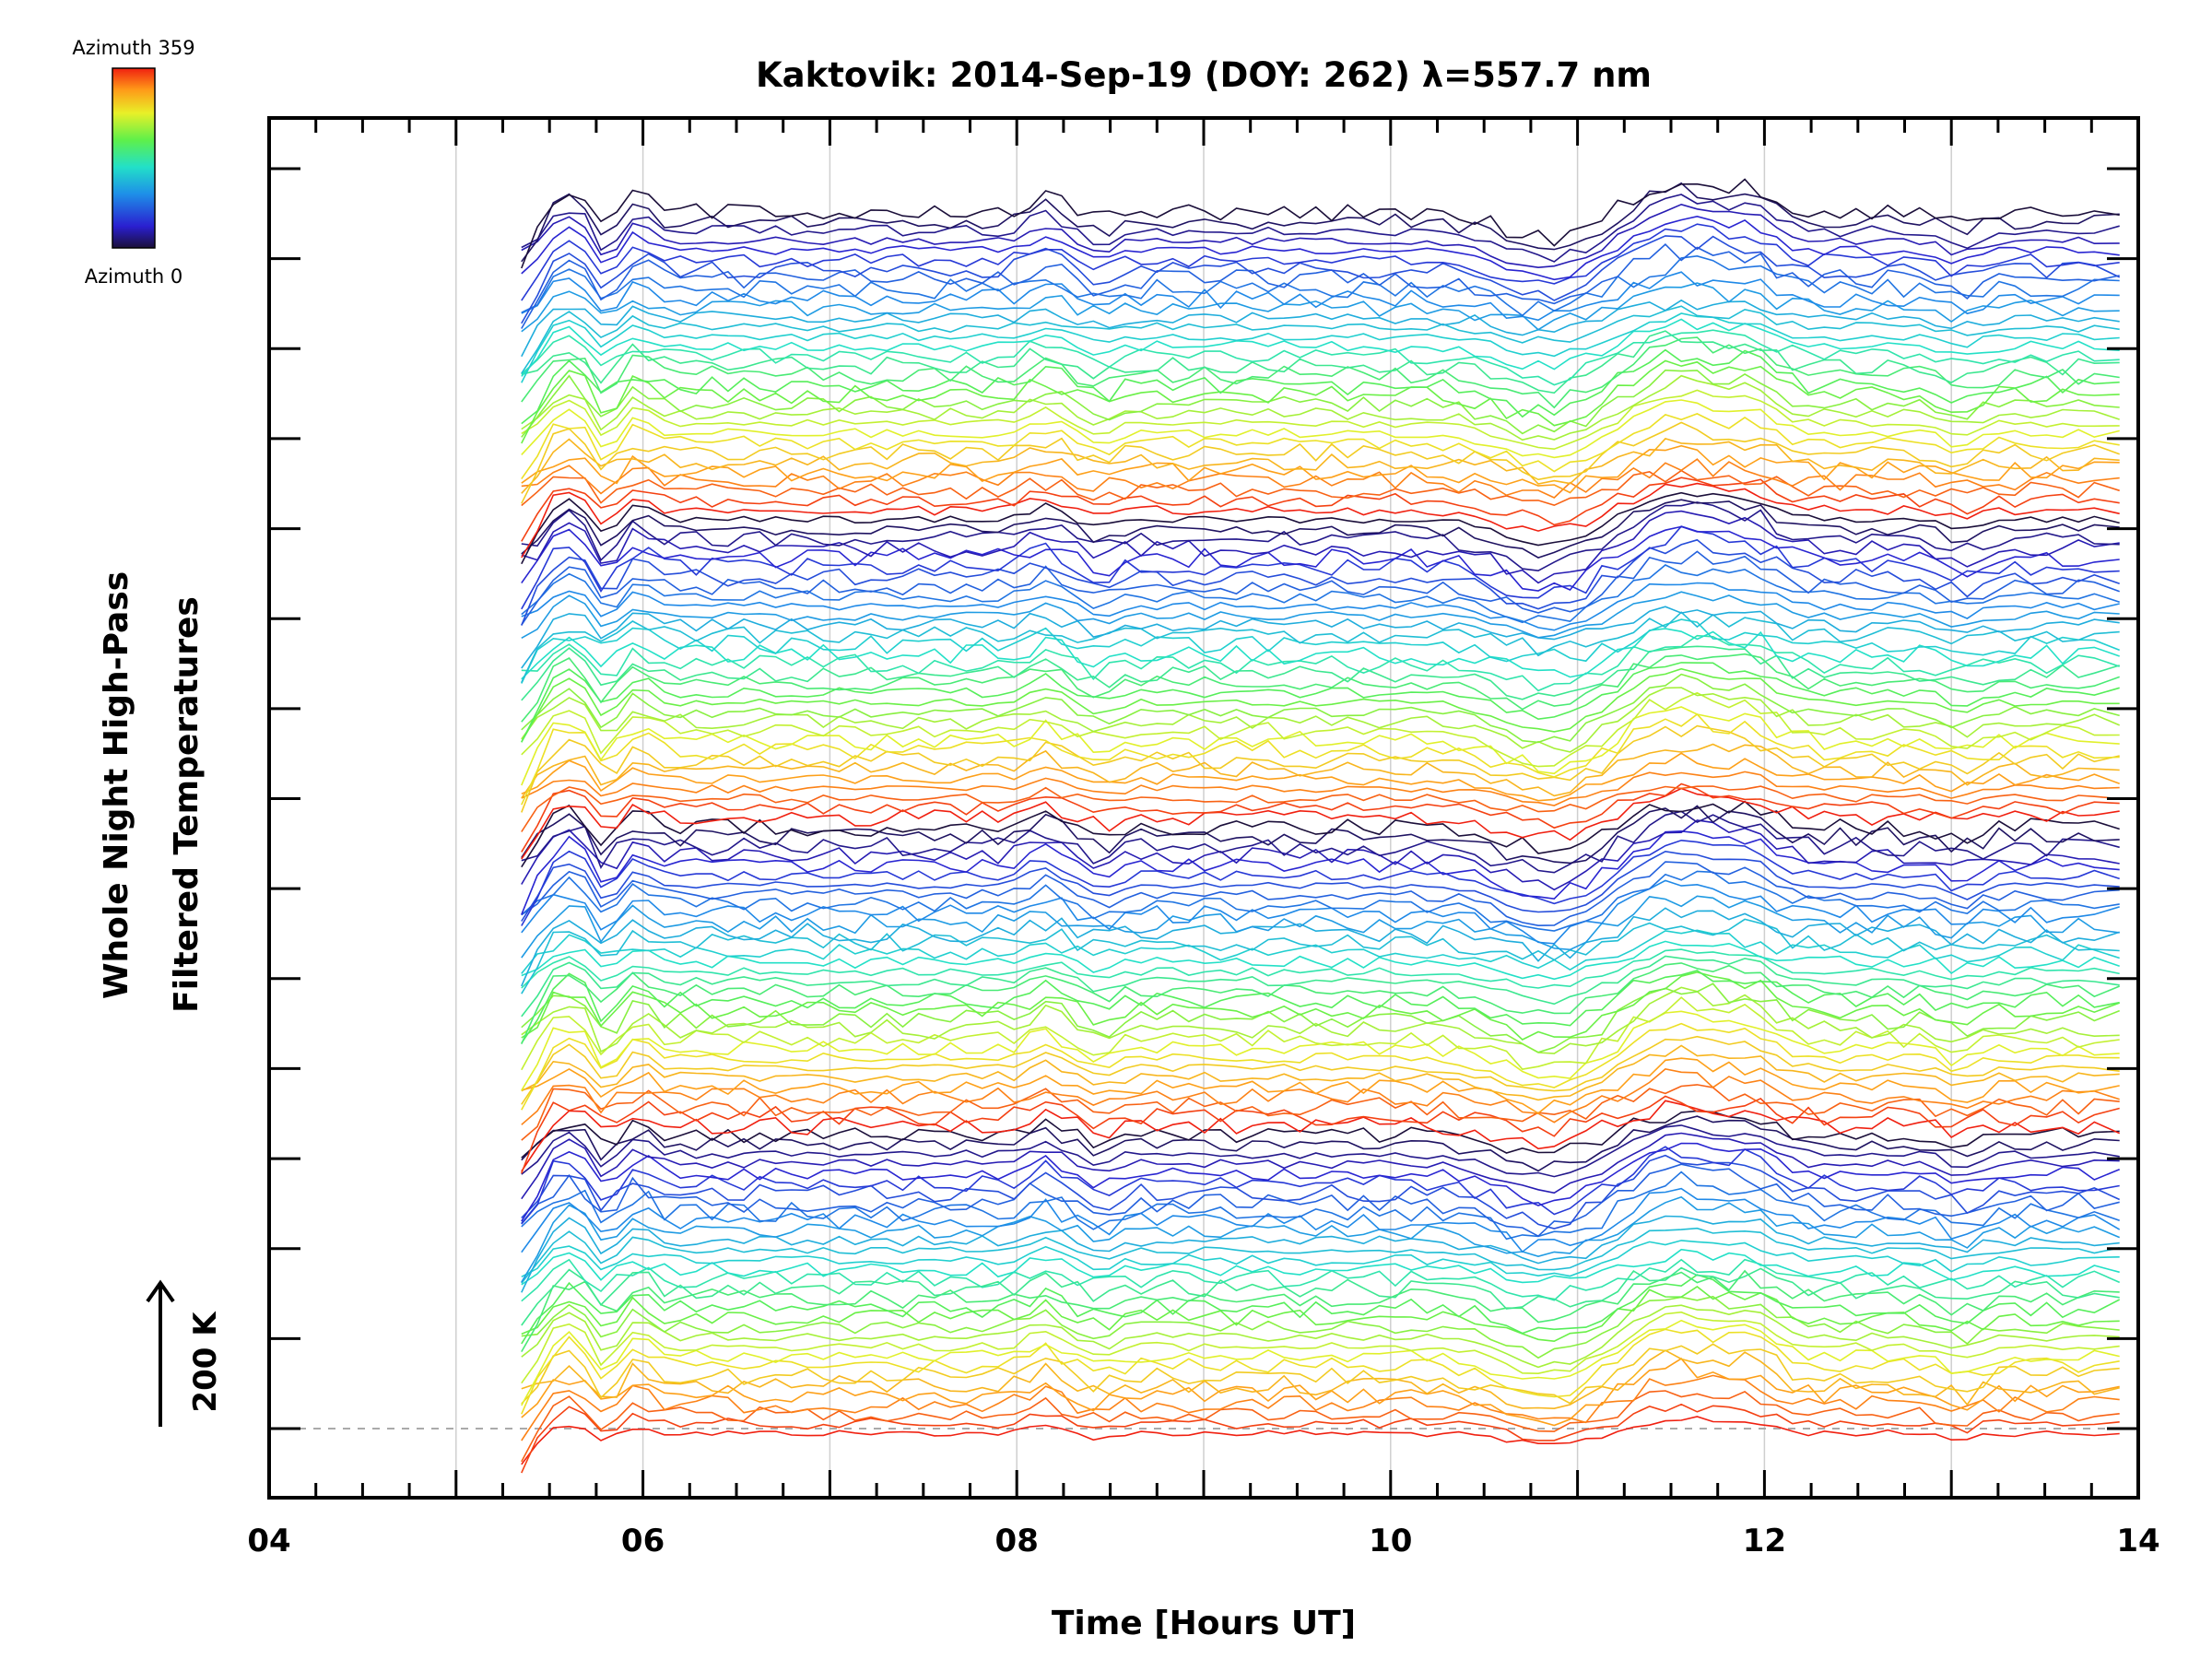 The width and height of the screenshot is (2212, 1659). Describe the element at coordinates (1017, 1541) in the screenshot. I see `x-tick-label-08: 08` at that location.